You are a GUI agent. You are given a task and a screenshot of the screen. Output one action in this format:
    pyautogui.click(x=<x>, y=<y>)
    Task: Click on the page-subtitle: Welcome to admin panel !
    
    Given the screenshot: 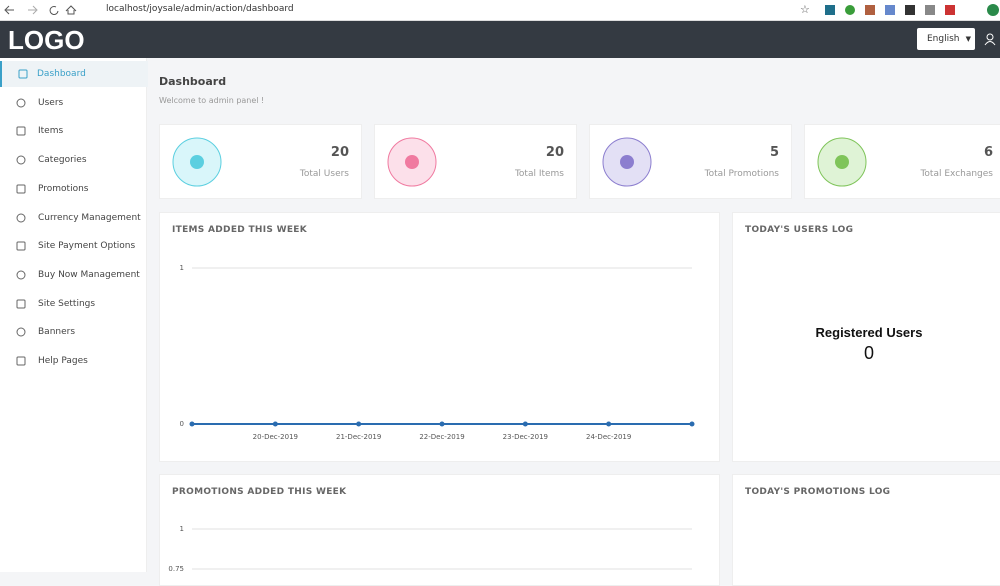 What is the action you would take?
    pyautogui.click(x=212, y=100)
    